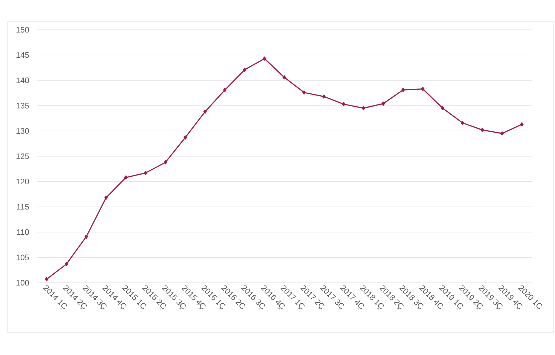 This screenshot has height=355, width=555. What do you see at coordinates (23, 30) in the screenshot?
I see `y-tick-label: 150` at bounding box center [23, 30].